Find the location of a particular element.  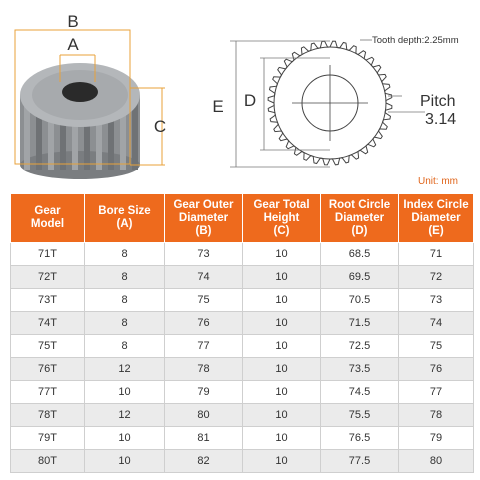

column-header: Index Circle Diameter (E) is located at coordinates (436, 218).